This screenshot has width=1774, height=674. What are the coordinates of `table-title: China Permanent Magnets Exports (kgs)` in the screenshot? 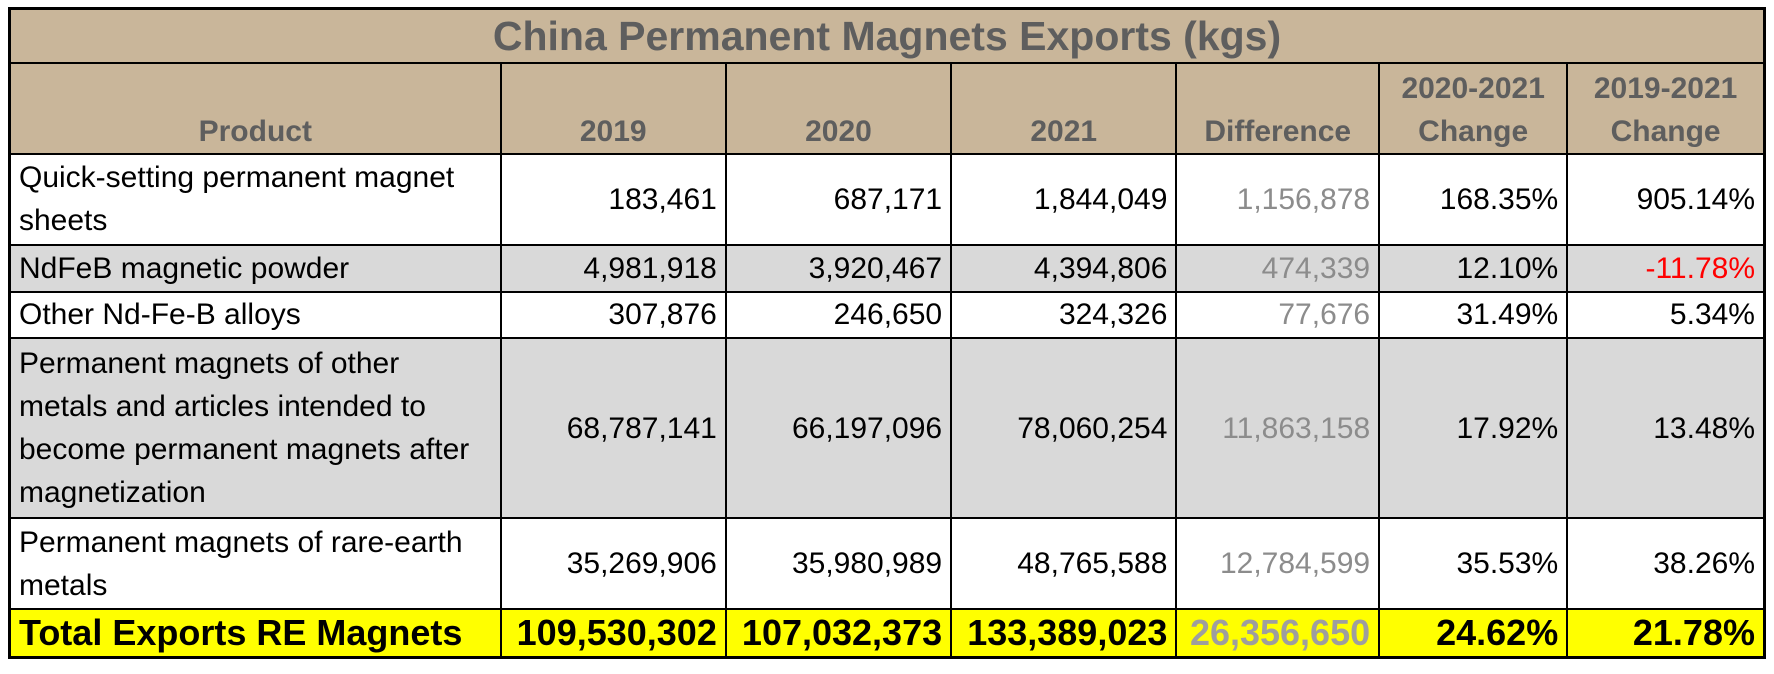 It's located at (887, 35).